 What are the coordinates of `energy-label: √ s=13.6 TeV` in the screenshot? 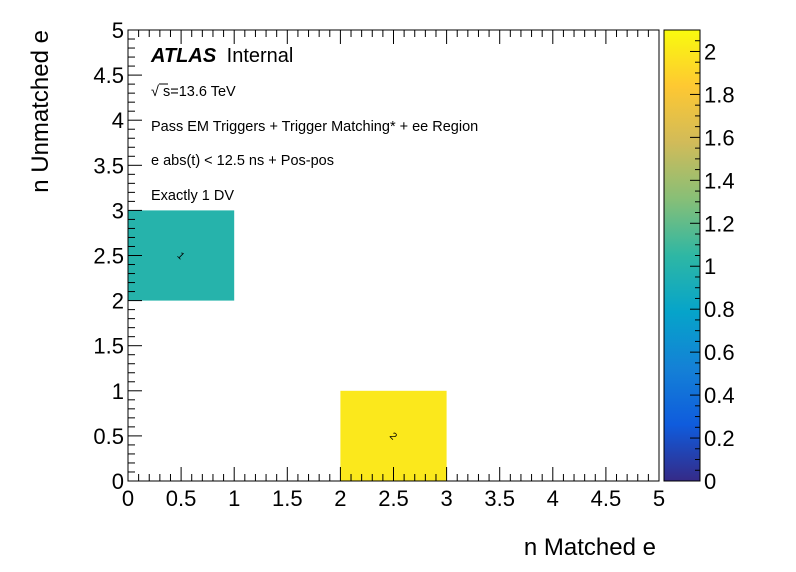 It's located at (193, 92).